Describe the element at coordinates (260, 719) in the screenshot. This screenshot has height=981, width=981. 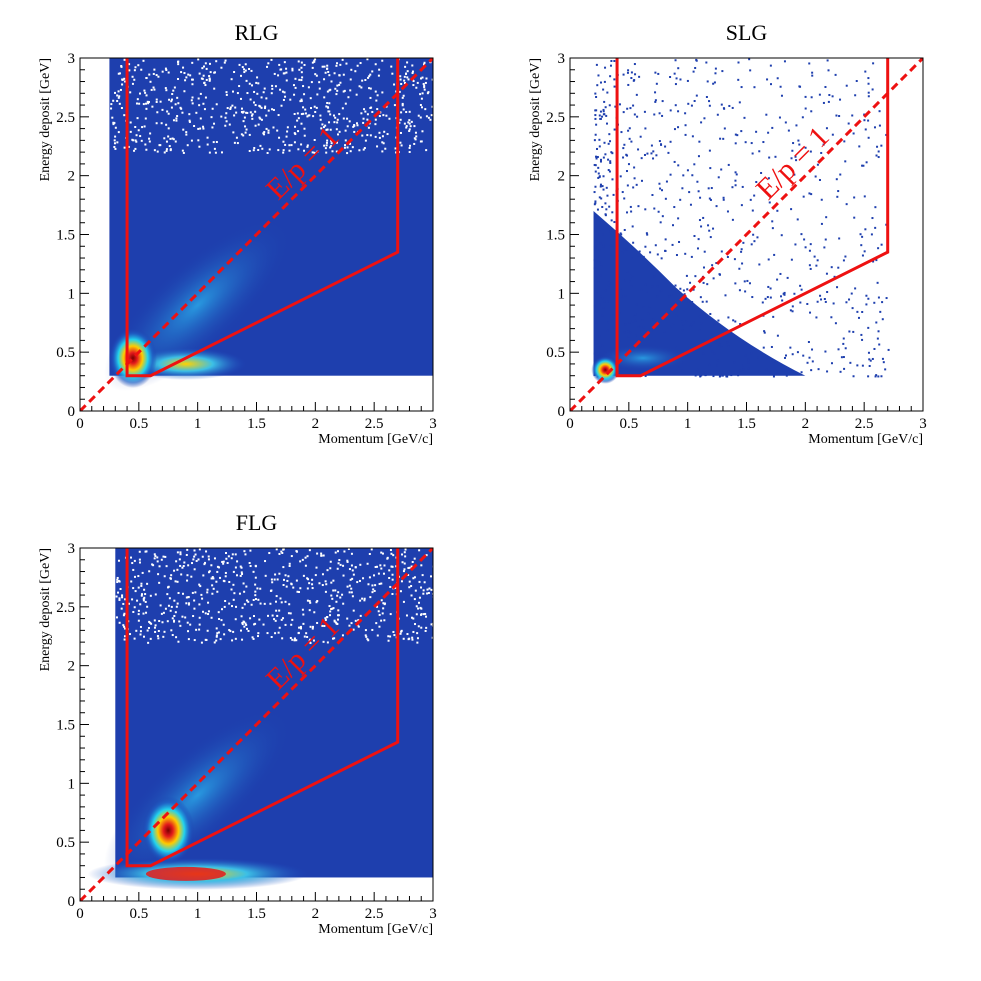
I see `heatmap-density` at that location.